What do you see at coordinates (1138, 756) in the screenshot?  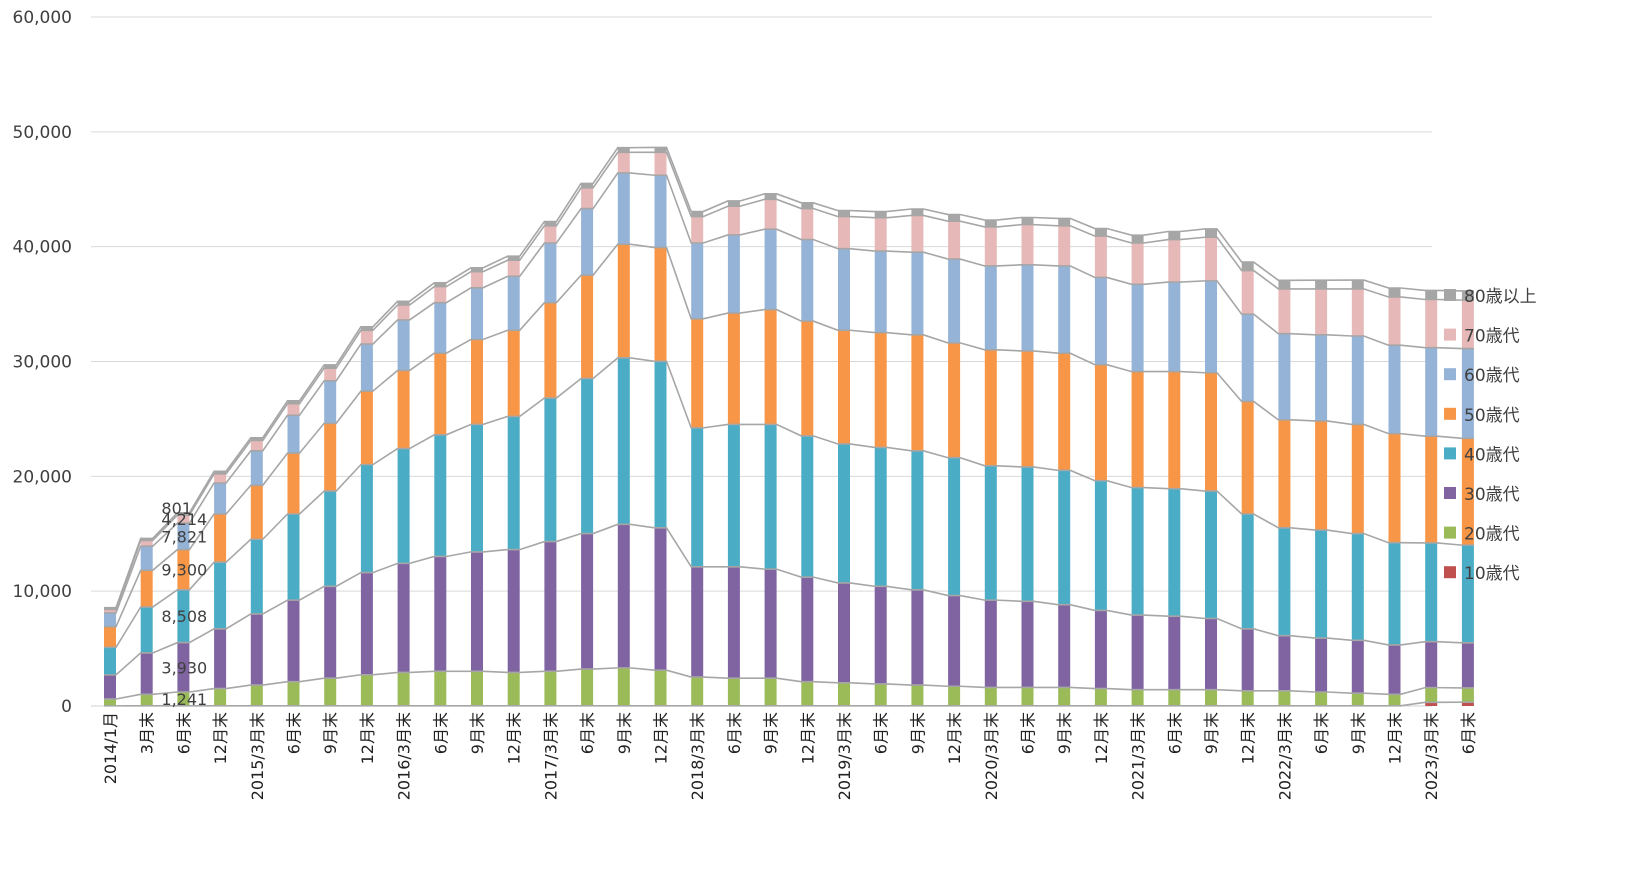 I see `x-tick-label: 2021/3月末` at bounding box center [1138, 756].